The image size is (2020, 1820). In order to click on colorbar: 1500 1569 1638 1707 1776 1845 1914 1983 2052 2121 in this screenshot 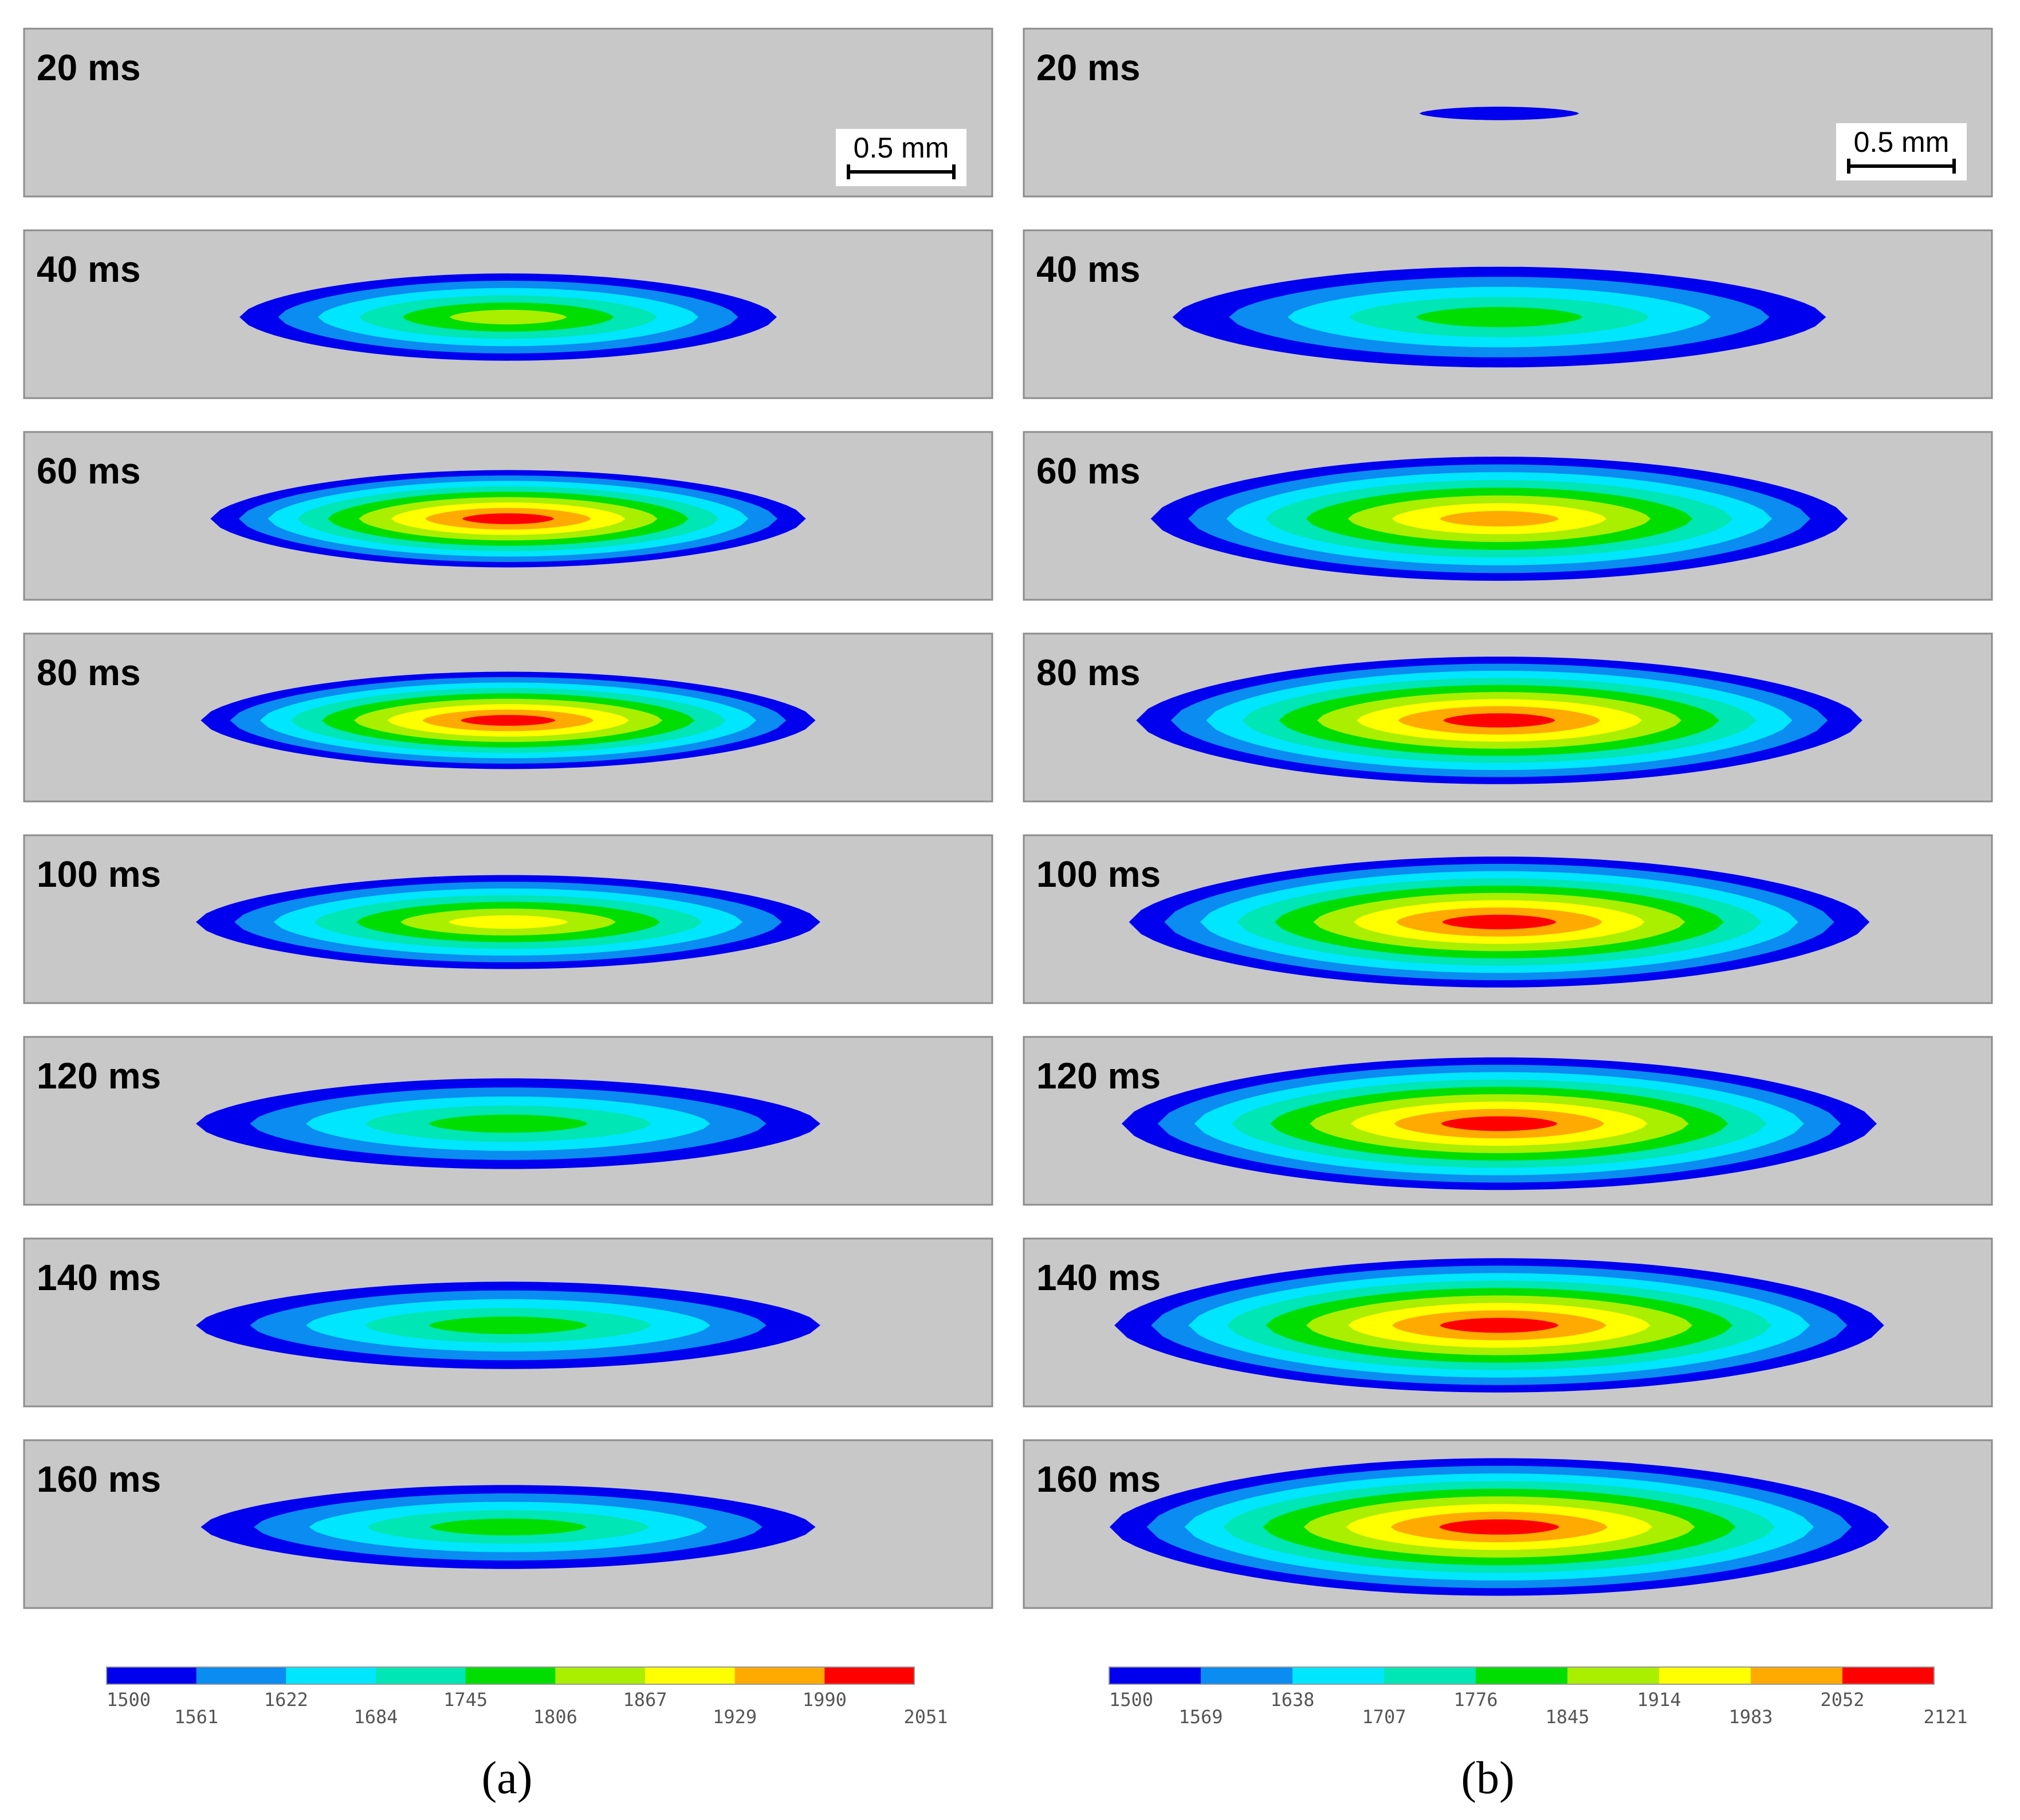, I will do `click(1538, 1697)`.